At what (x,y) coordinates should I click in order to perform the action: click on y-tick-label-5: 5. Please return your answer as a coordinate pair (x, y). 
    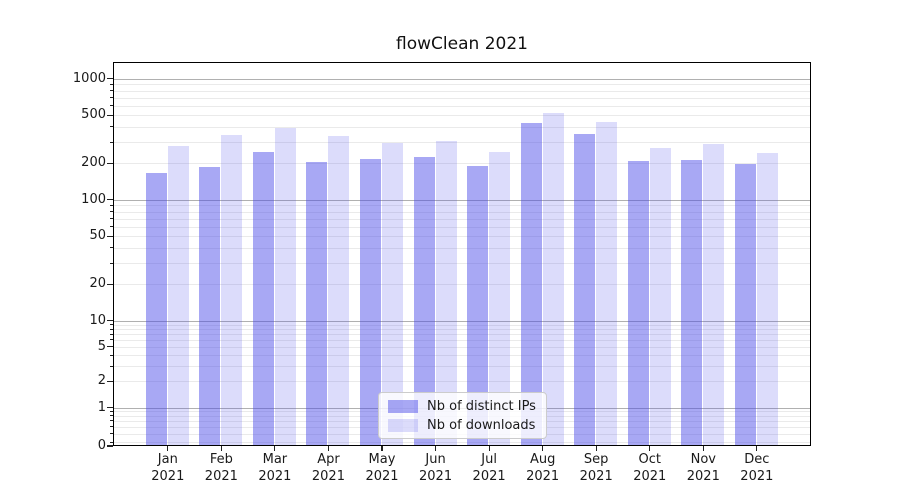
    Looking at the image, I should click on (101, 346).